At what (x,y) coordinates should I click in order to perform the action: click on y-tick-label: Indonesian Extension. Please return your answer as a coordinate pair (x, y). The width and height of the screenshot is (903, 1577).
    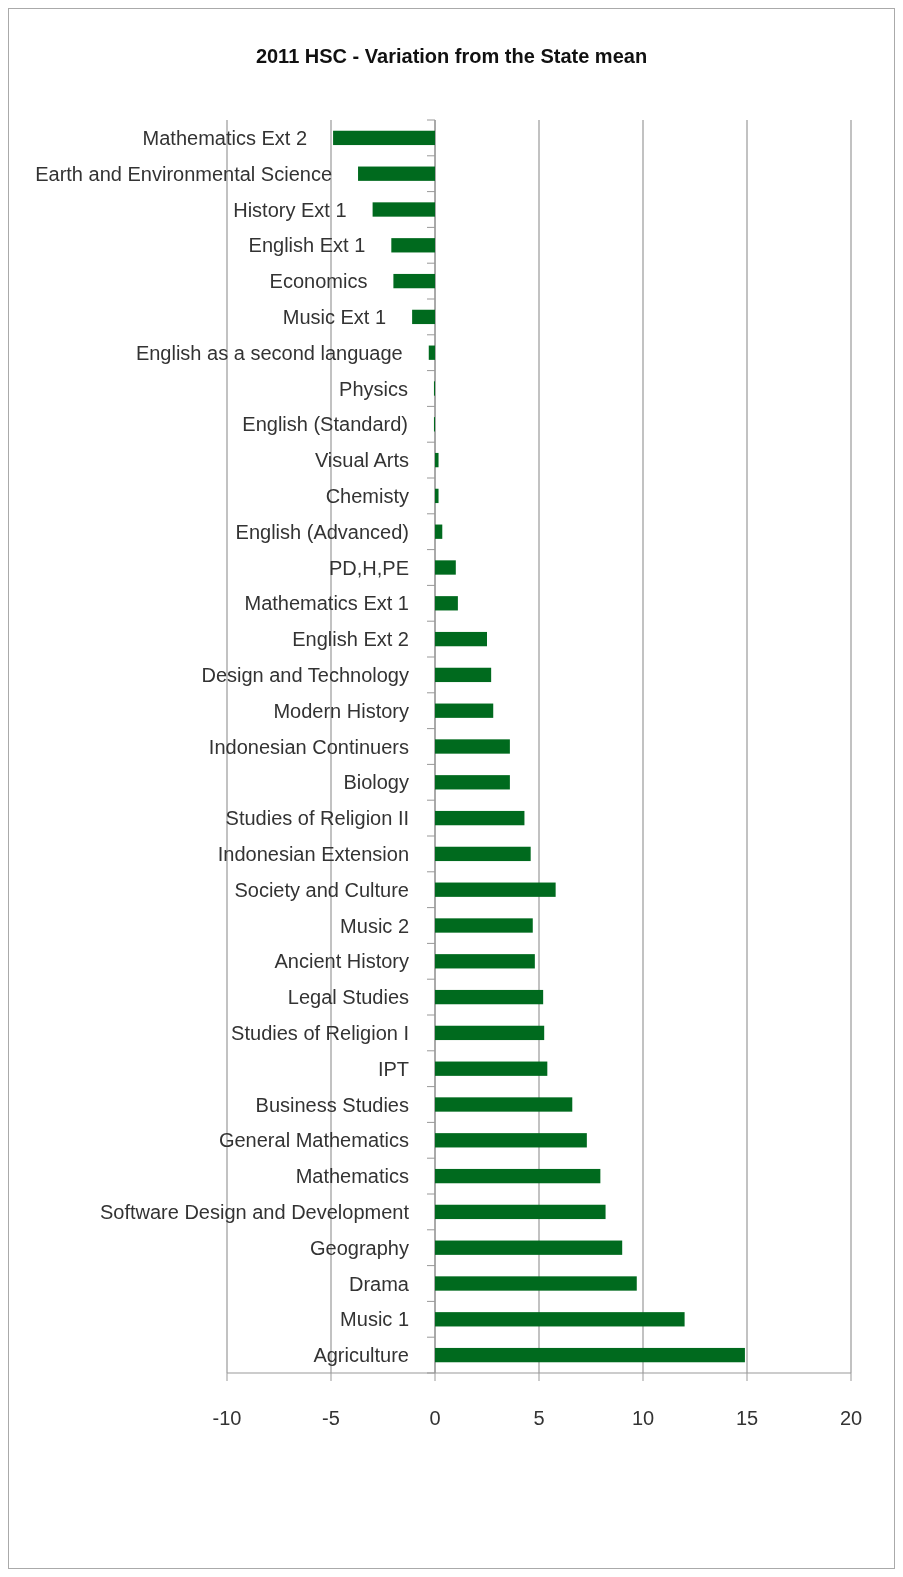
    Looking at the image, I should click on (313, 853).